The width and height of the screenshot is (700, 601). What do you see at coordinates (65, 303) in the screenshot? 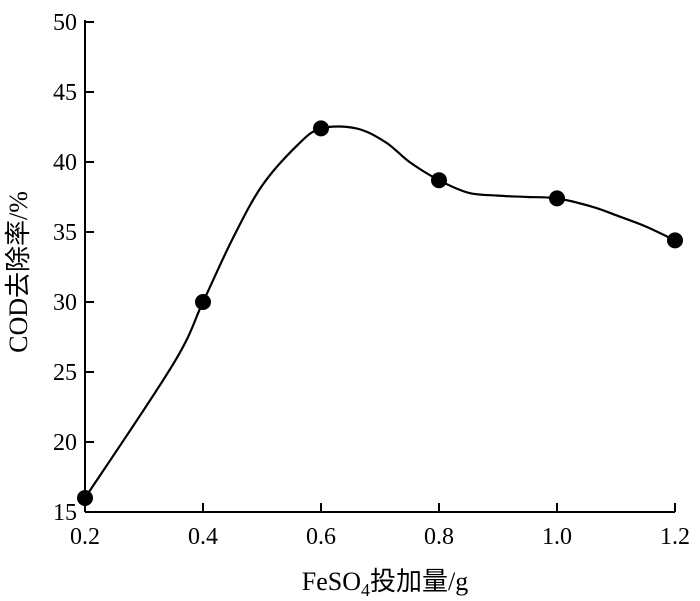
I see `y-tick-label: 30` at bounding box center [65, 303].